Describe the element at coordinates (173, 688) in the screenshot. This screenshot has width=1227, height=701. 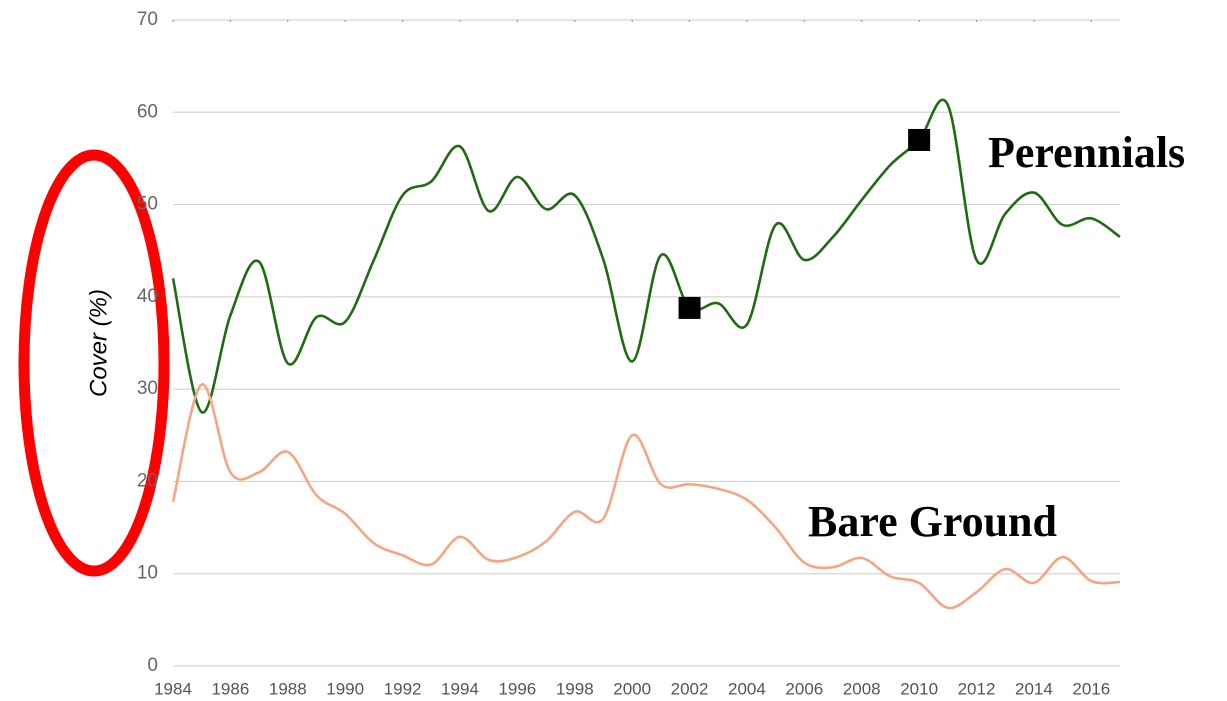
I see `x-tick-label: 1984` at that location.